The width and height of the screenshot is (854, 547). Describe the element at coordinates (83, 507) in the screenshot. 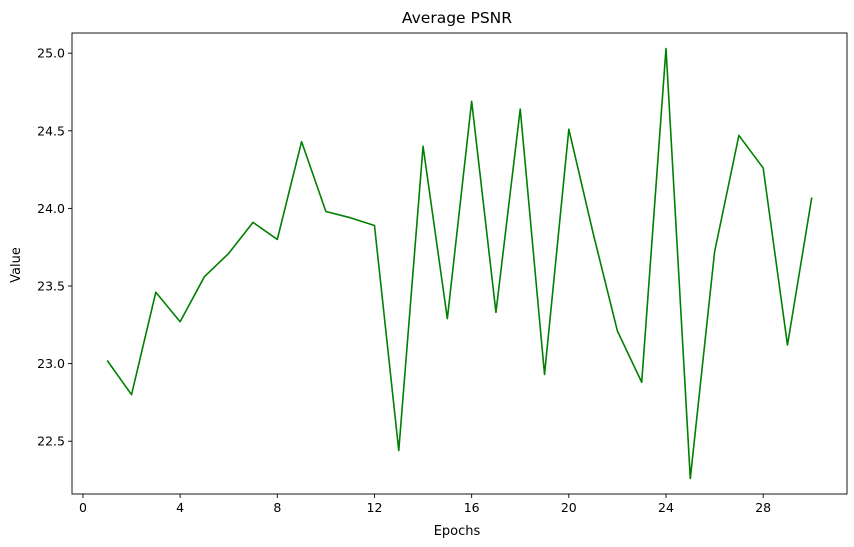

I see `x-tick-label: 0` at that location.